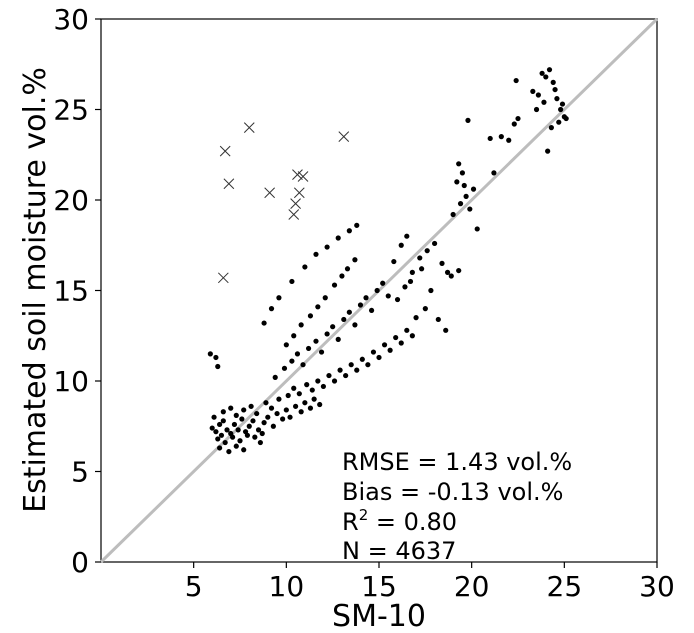 Image resolution: width=694 pixels, height=633 pixels. I want to click on r2-value: = 0.80, so click(412, 522).